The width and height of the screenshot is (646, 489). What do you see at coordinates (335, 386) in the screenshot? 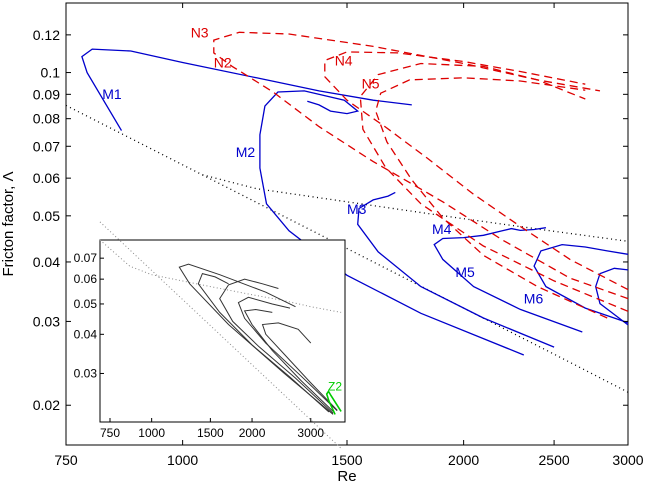
I see `inset-highlight-label-z2: Z2` at bounding box center [335, 386].